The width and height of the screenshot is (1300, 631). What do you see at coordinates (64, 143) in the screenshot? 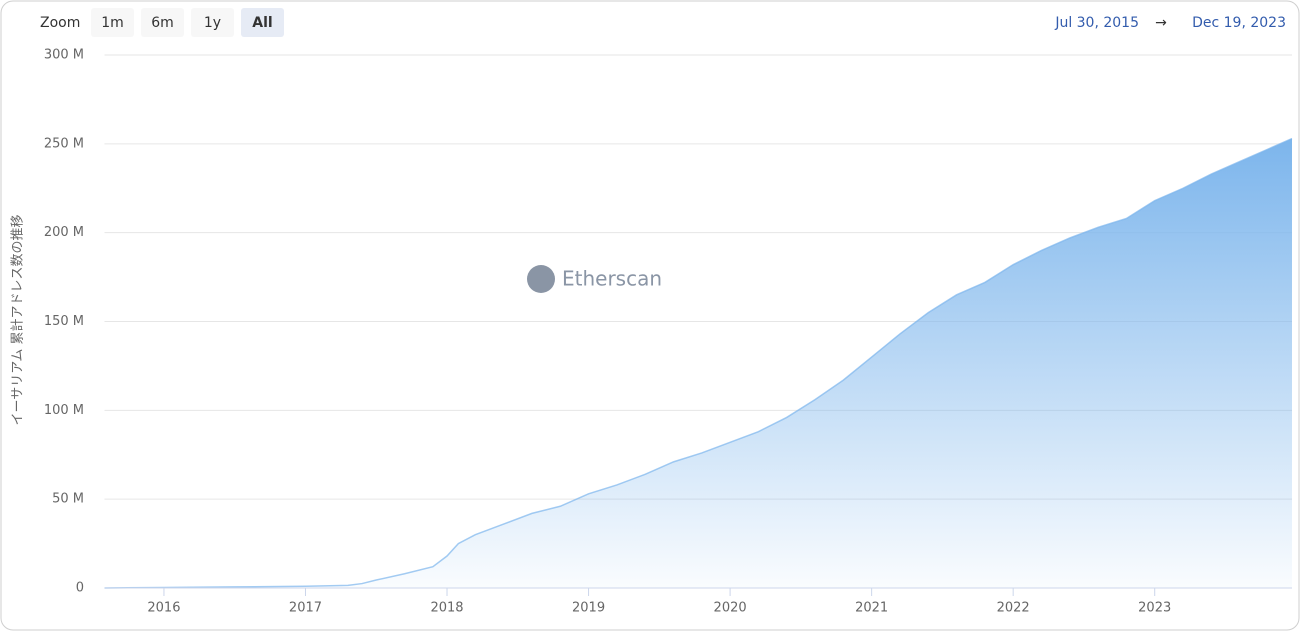
I see `y-tick-label: 250 M` at bounding box center [64, 143].